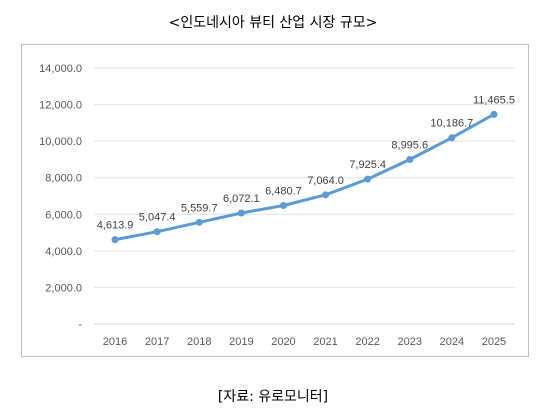 The height and width of the screenshot is (419, 546). What do you see at coordinates (283, 342) in the screenshot?
I see `x-tick-label: 2020` at bounding box center [283, 342].